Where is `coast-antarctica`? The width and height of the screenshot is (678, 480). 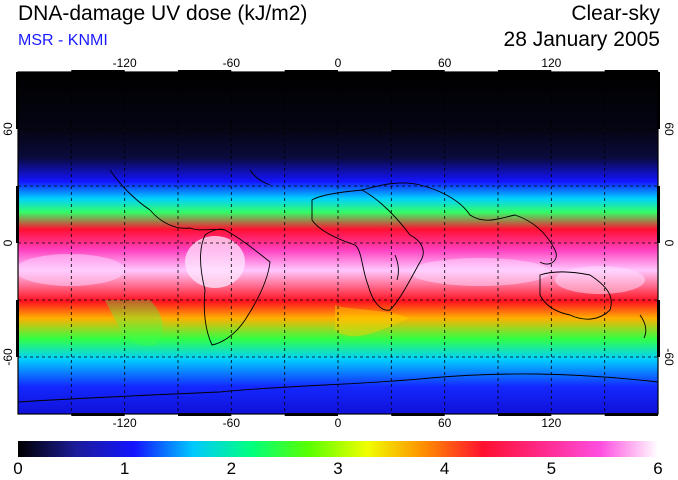 coast-antarctica is located at coordinates (338, 388).